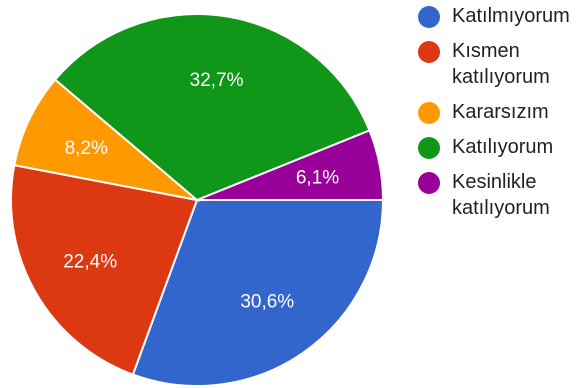  Describe the element at coordinates (429, 183) in the screenshot. I see `legend-swatch-kesinlikle-katiliyorum` at that location.